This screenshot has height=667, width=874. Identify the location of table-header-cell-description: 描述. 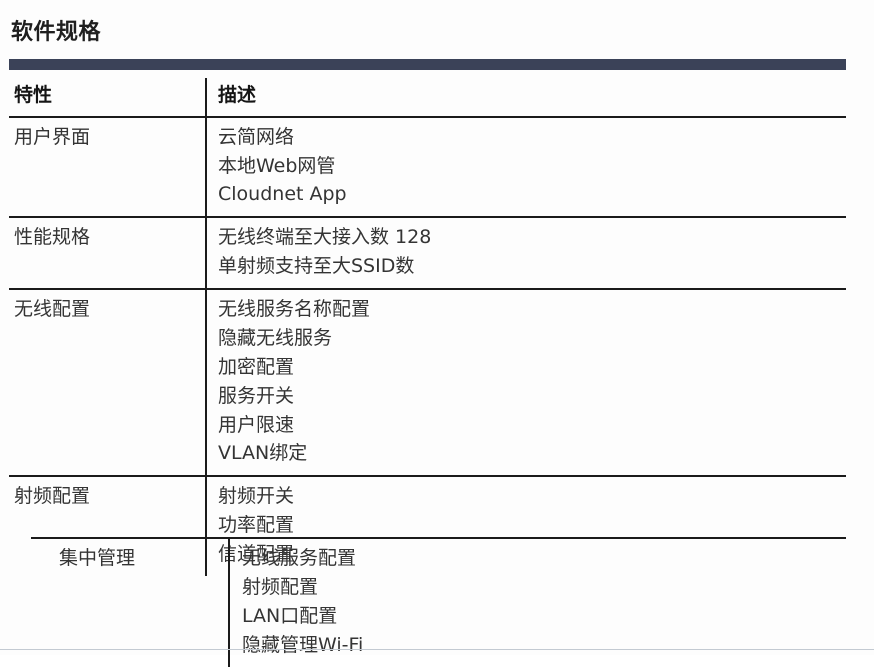
(525, 97).